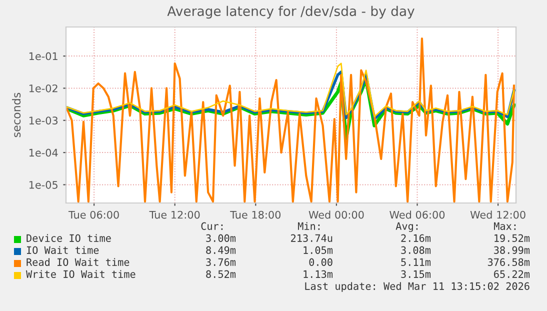 The height and width of the screenshot is (311, 547). Describe the element at coordinates (43, 56) in the screenshot. I see `y-tick-label: 1e-01` at that location.